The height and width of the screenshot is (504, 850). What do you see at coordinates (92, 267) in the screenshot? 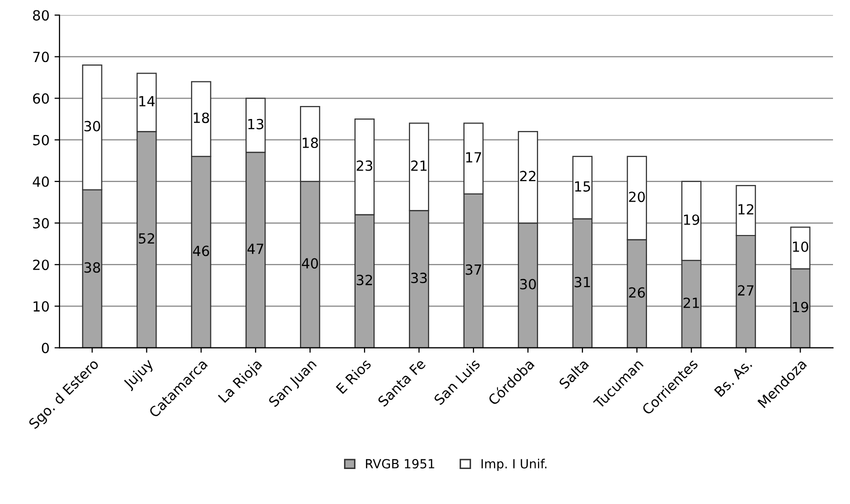
I see `data-label: 38` at bounding box center [92, 267].